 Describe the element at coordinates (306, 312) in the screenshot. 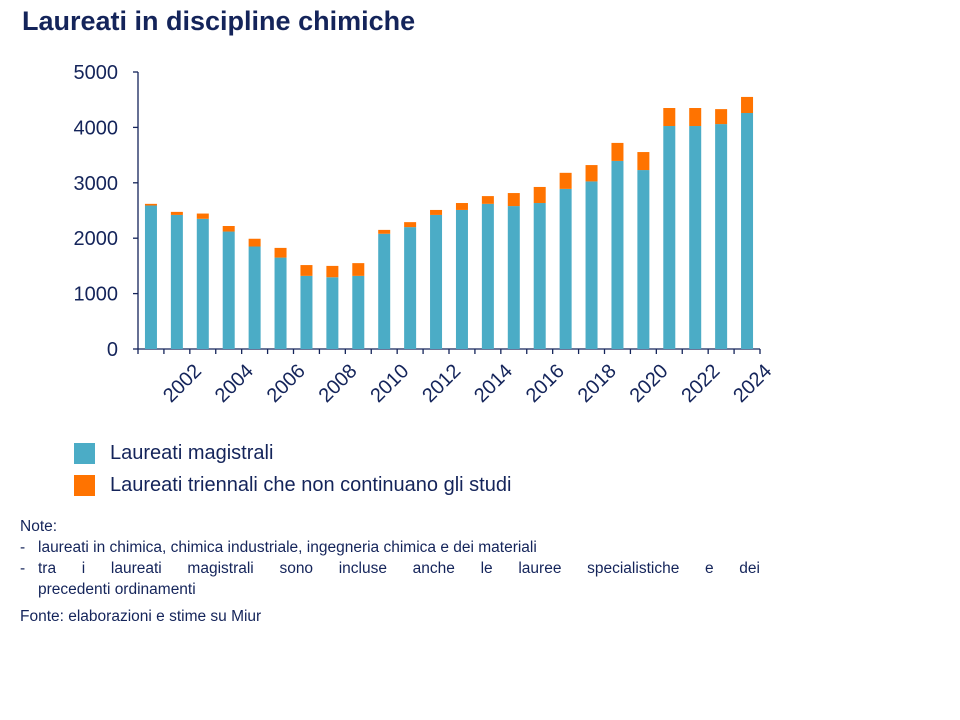

I see `bar-magistrali-2007` at that location.